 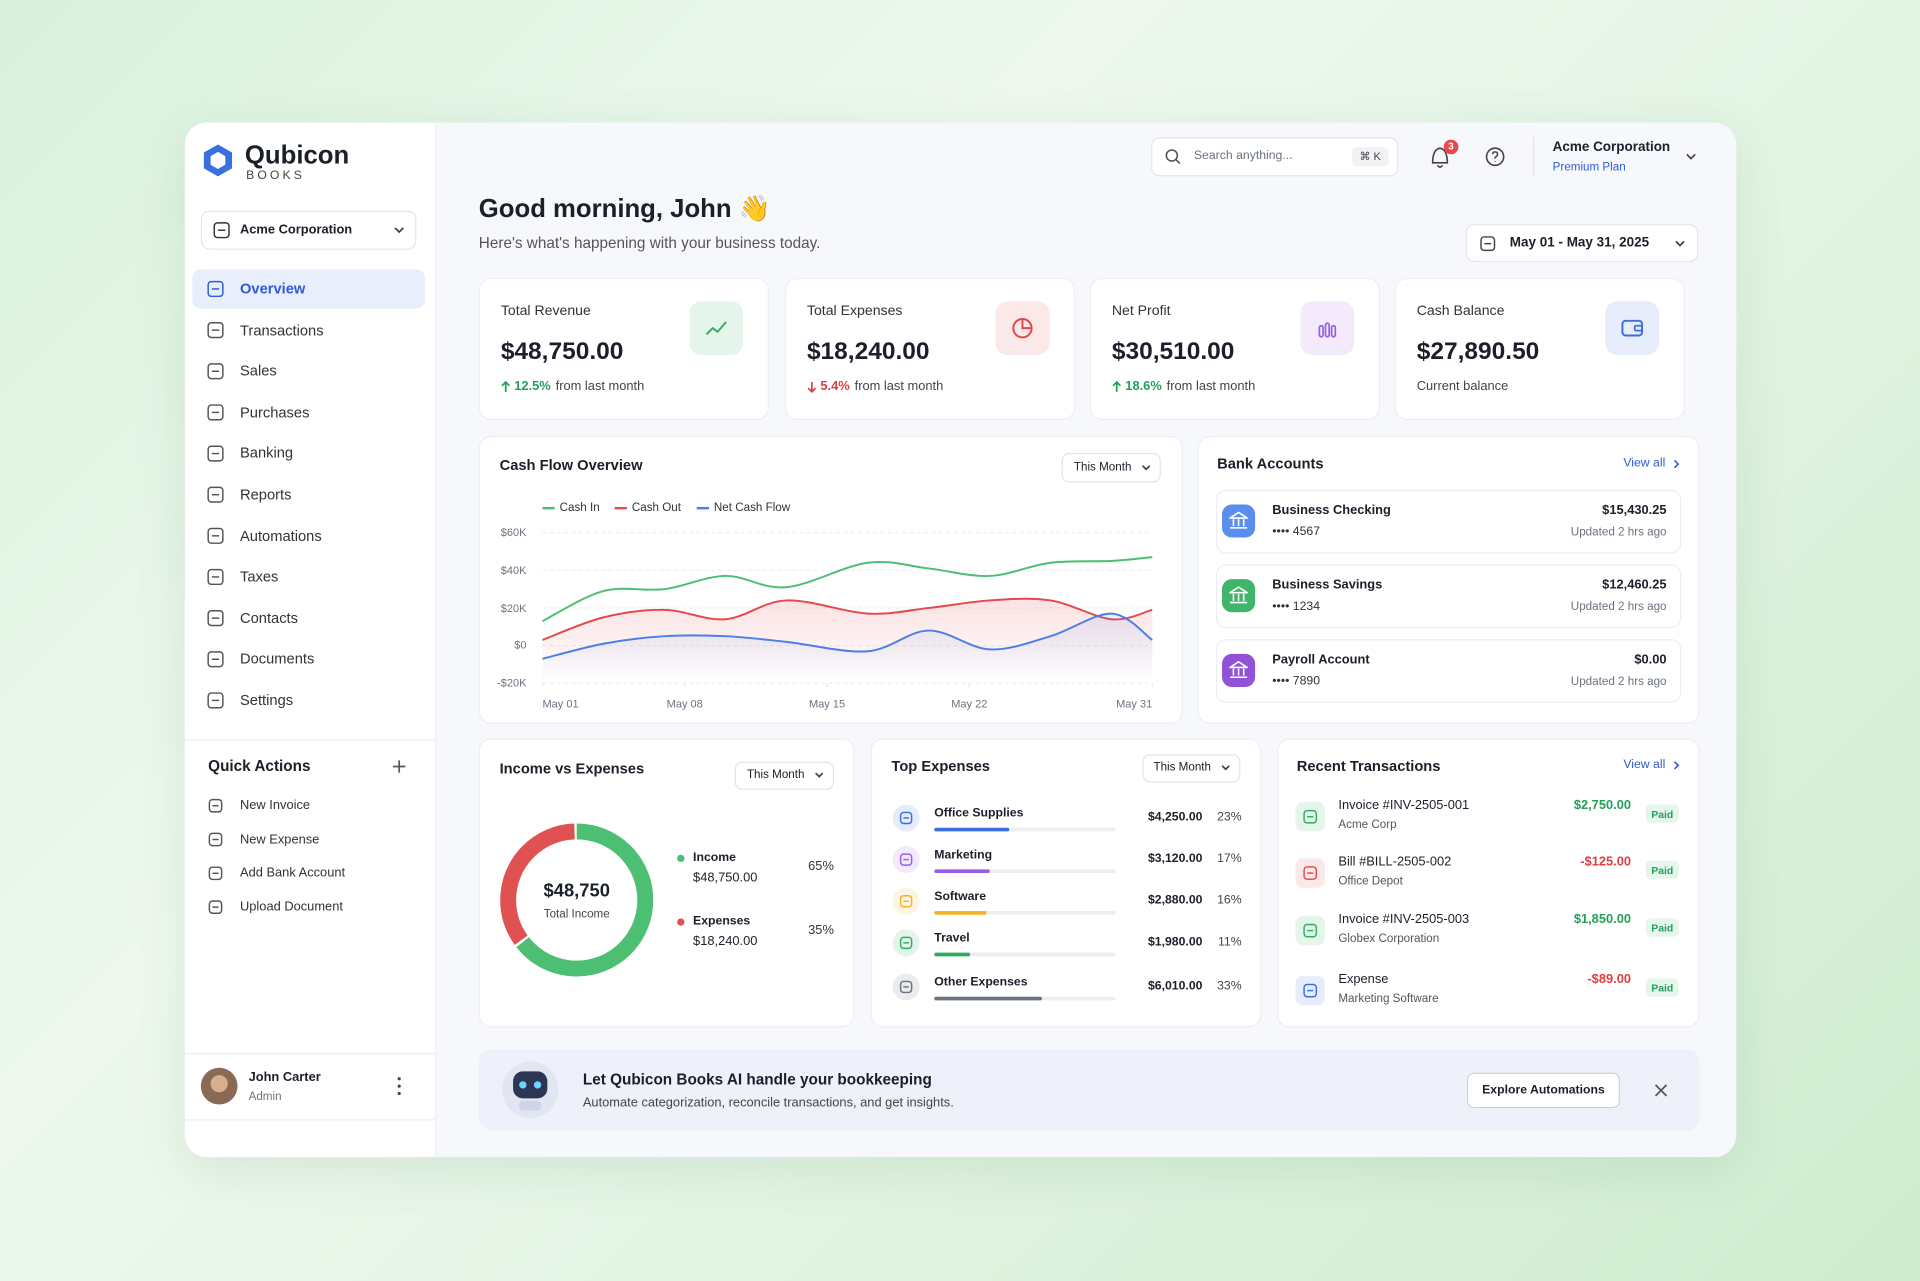 I want to click on nav-item: Contacts, so click(x=269, y=618).